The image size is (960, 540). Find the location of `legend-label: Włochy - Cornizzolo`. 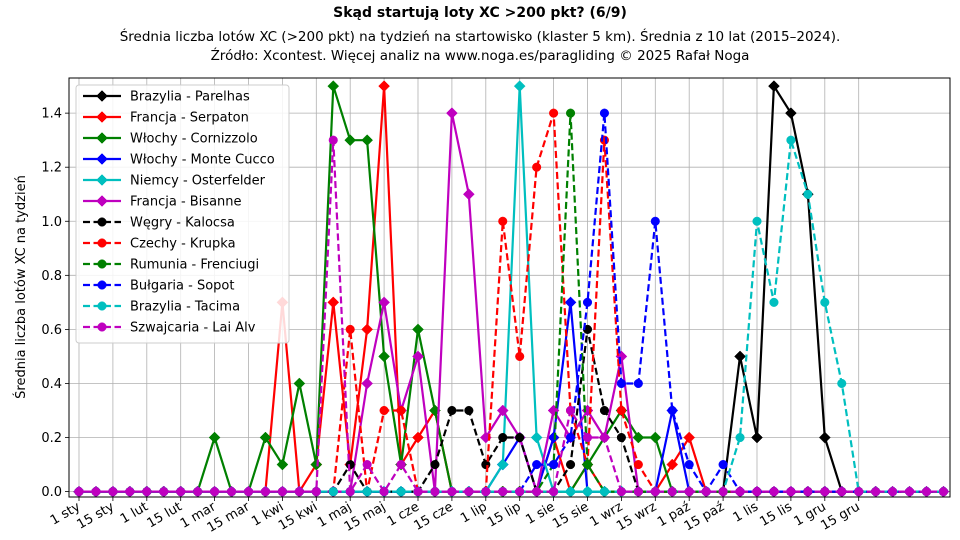

legend-label: Włochy - Cornizzolo is located at coordinates (194, 139).